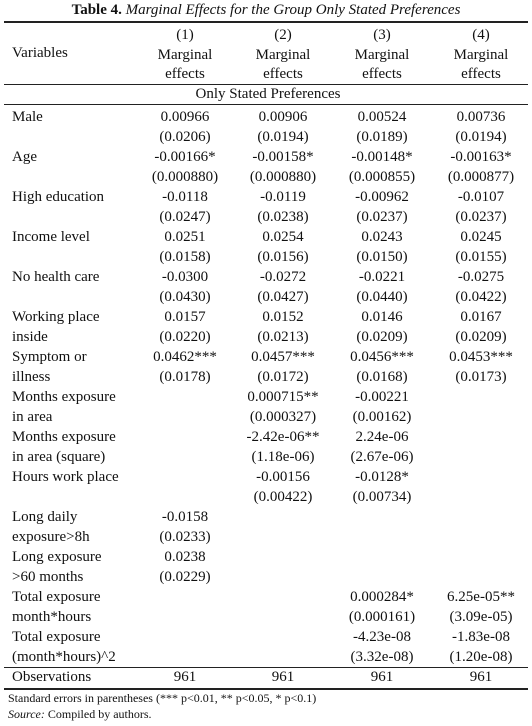 The image size is (532, 726). Describe the element at coordinates (283, 377) in the screenshot. I see `standard-error: (0.0172)` at that location.